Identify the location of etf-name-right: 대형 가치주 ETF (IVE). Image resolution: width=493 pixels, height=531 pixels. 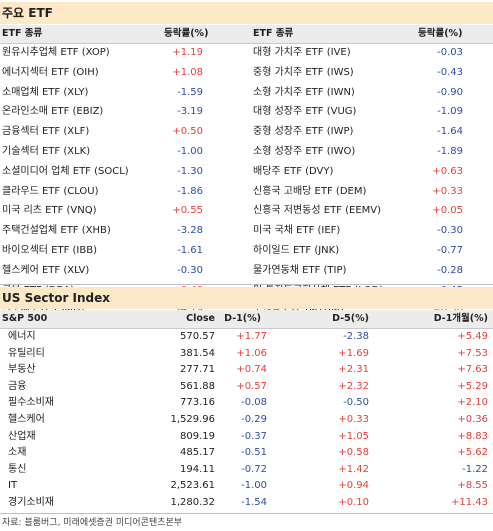
(302, 52).